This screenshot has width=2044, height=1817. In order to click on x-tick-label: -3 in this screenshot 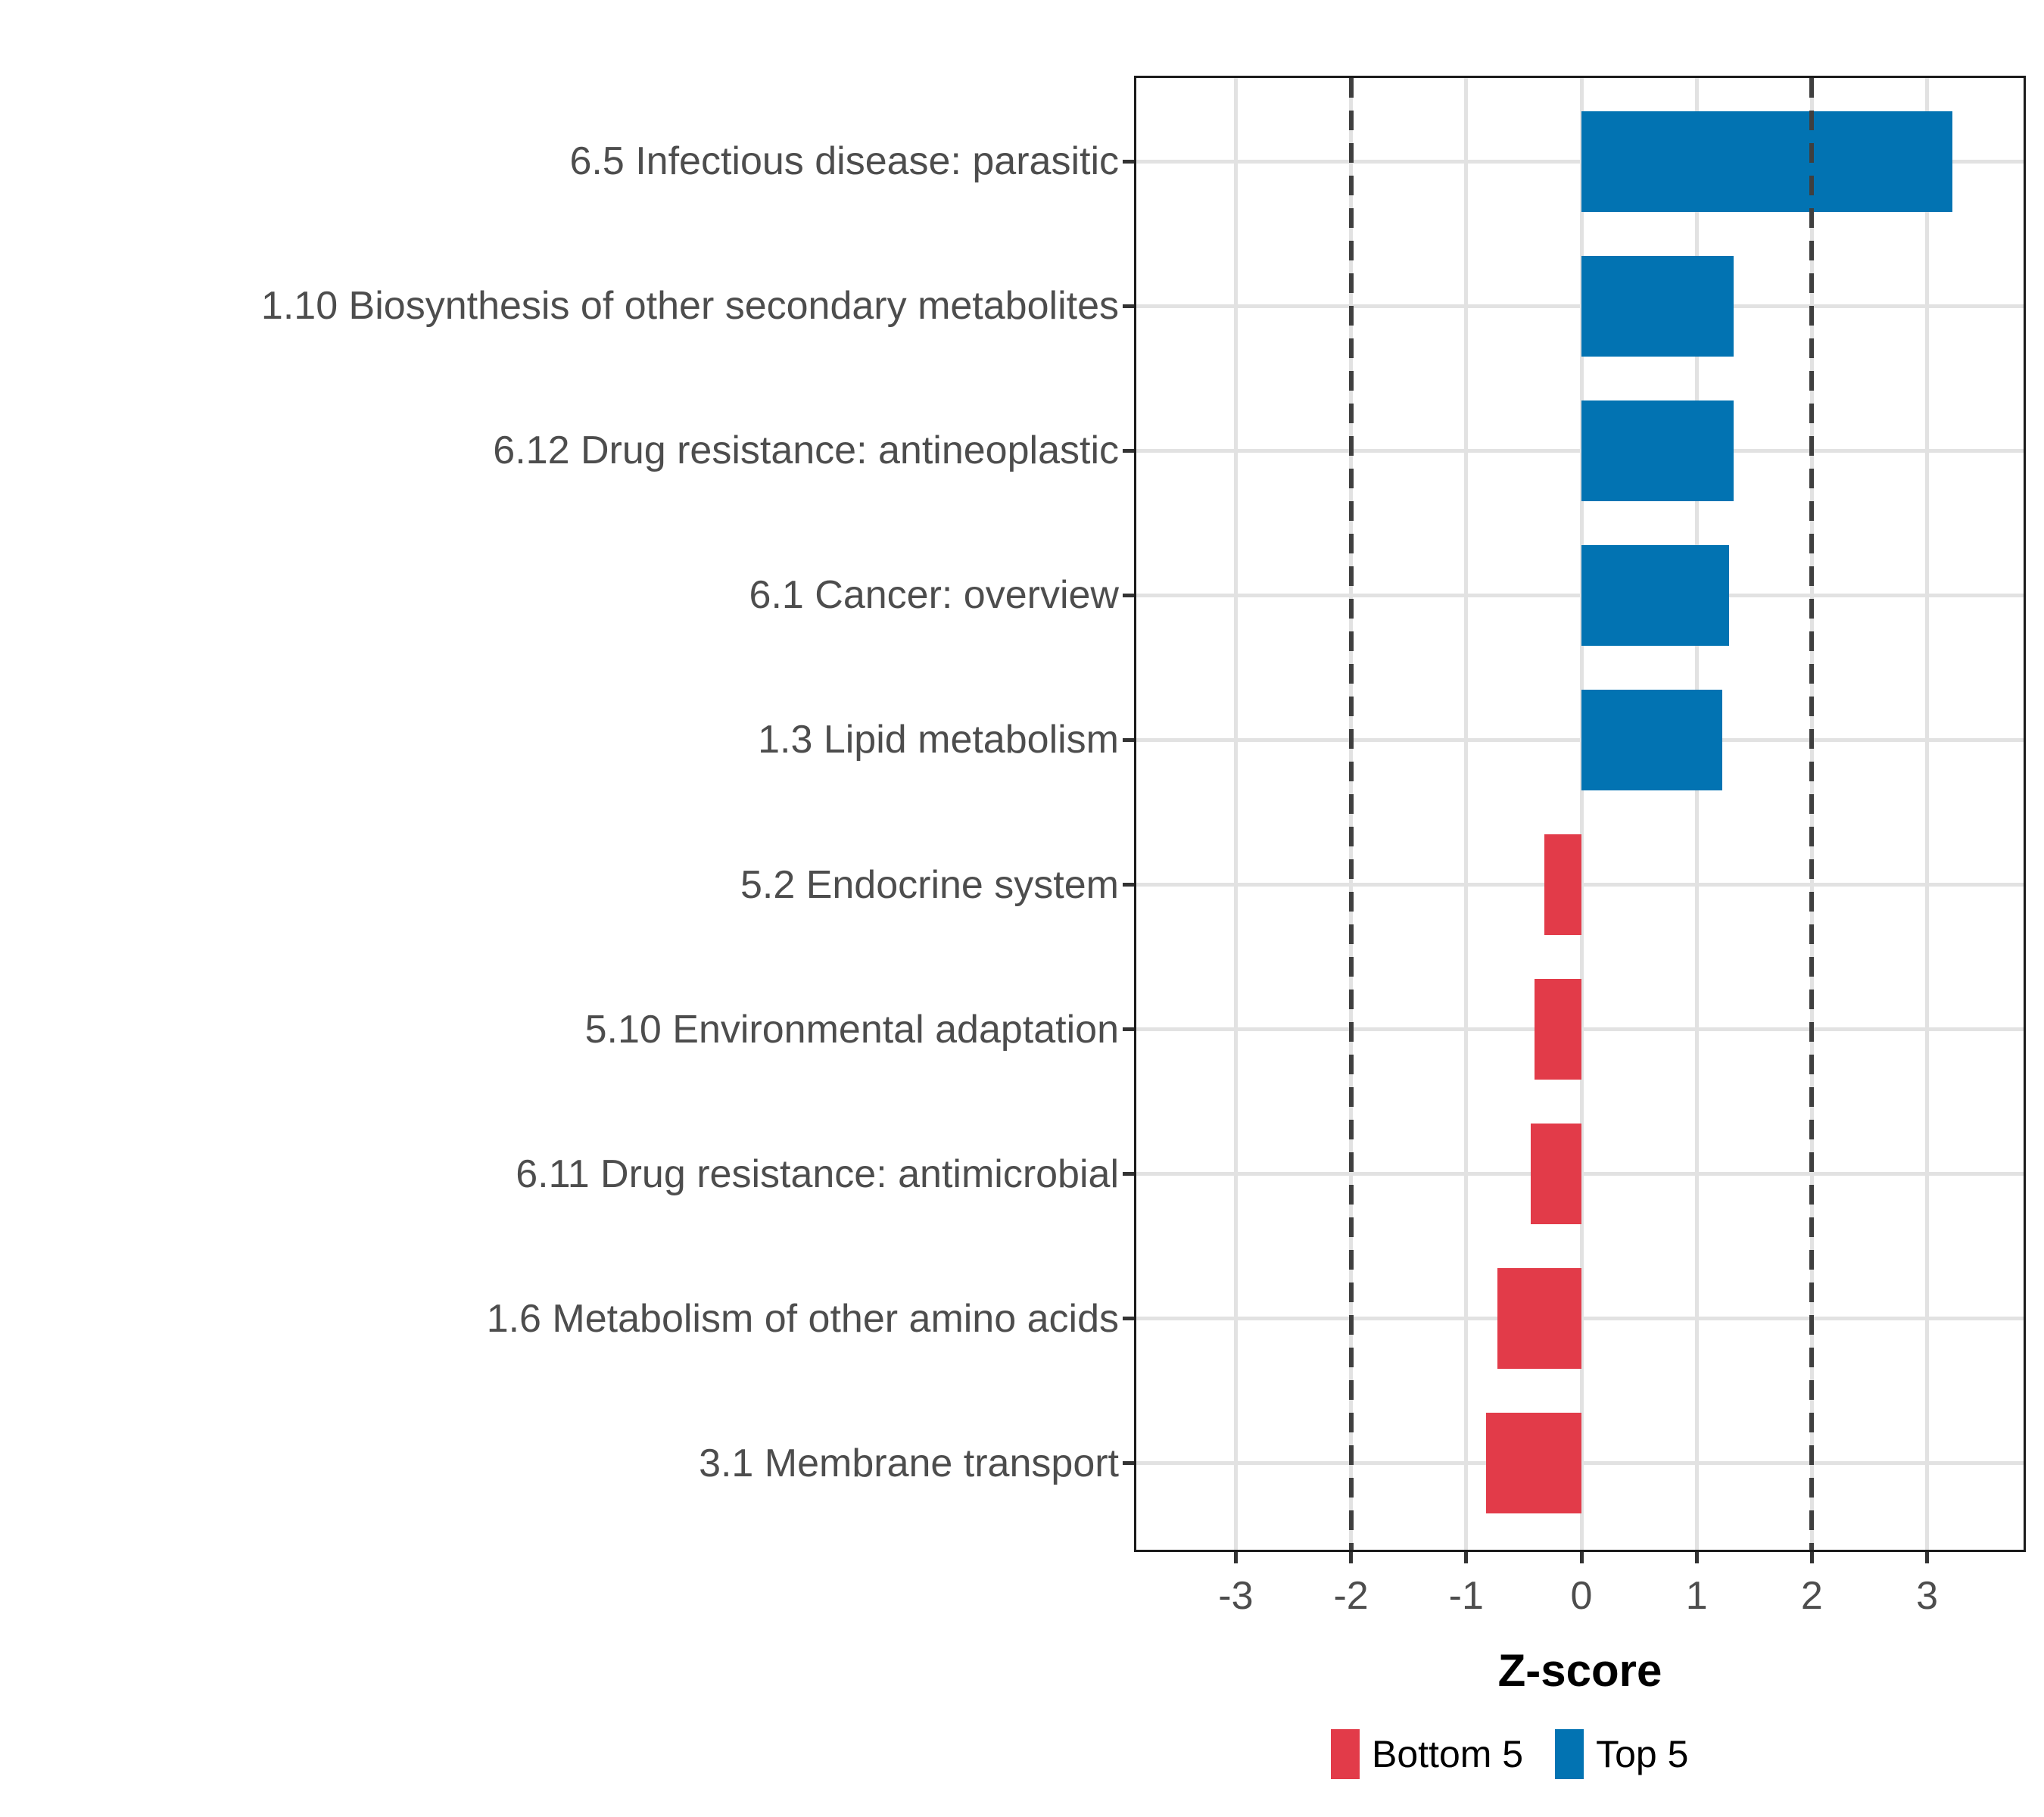, I will do `click(1236, 1596)`.